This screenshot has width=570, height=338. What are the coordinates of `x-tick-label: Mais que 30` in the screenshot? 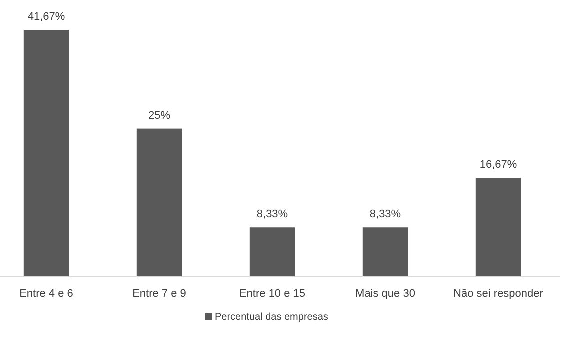 It's located at (386, 294).